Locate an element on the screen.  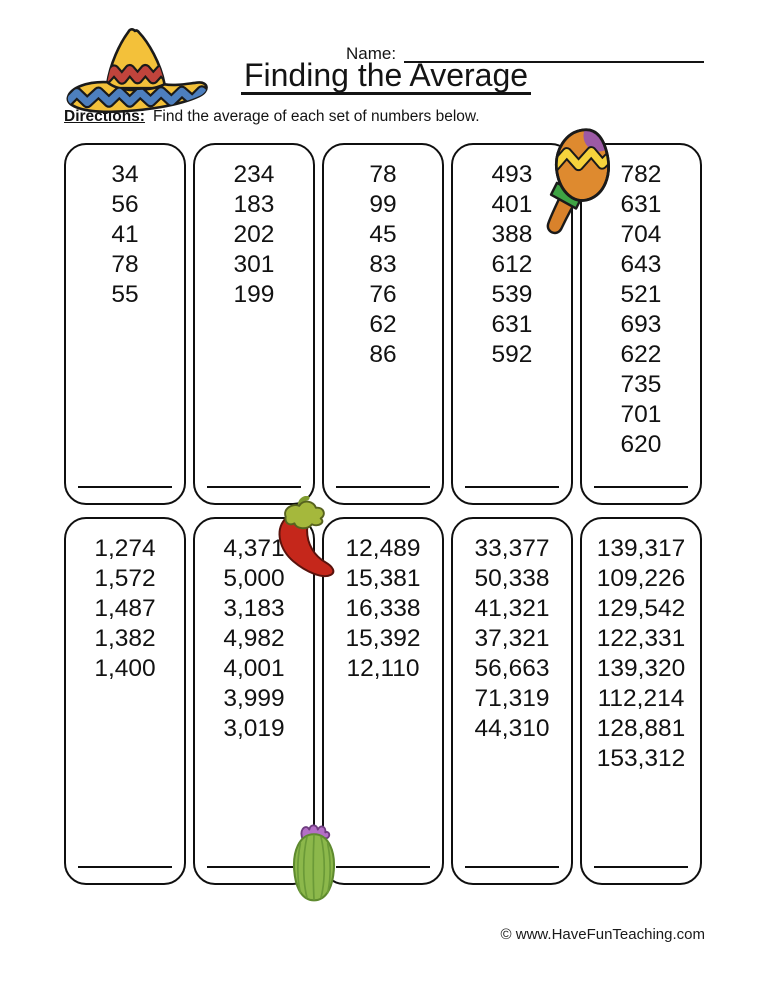
problem-number: 704 is located at coordinates (641, 234).